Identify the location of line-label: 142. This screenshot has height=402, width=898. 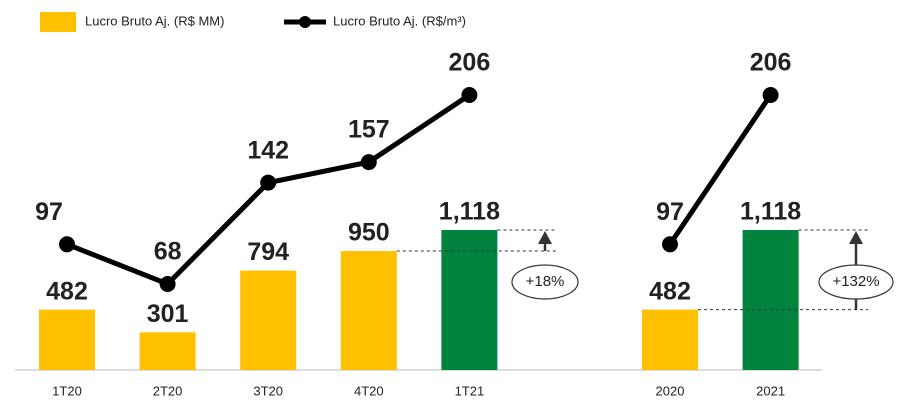
(268, 150).